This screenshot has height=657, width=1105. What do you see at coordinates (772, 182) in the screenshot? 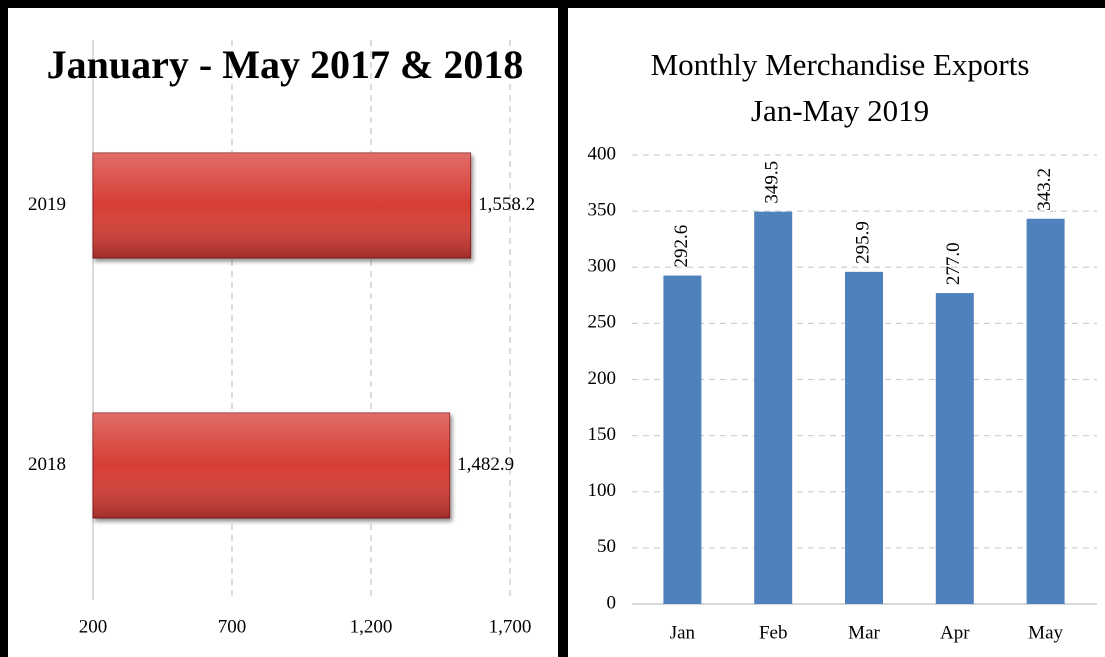
I see `data-label: 349.5` at bounding box center [772, 182].